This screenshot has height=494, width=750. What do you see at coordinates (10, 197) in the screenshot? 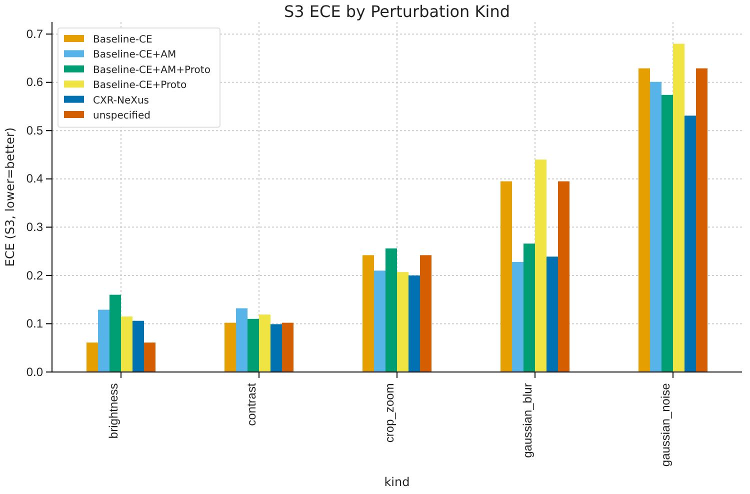
I see `y-axis-title: ECE (S3, lower=better)` at bounding box center [10, 197].